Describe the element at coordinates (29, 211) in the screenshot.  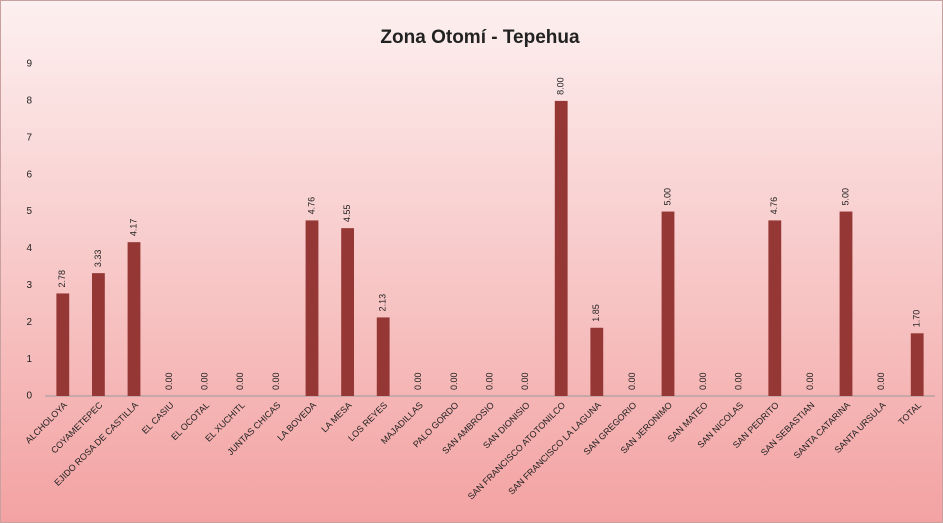
I see `y-tick-label: 5` at that location.